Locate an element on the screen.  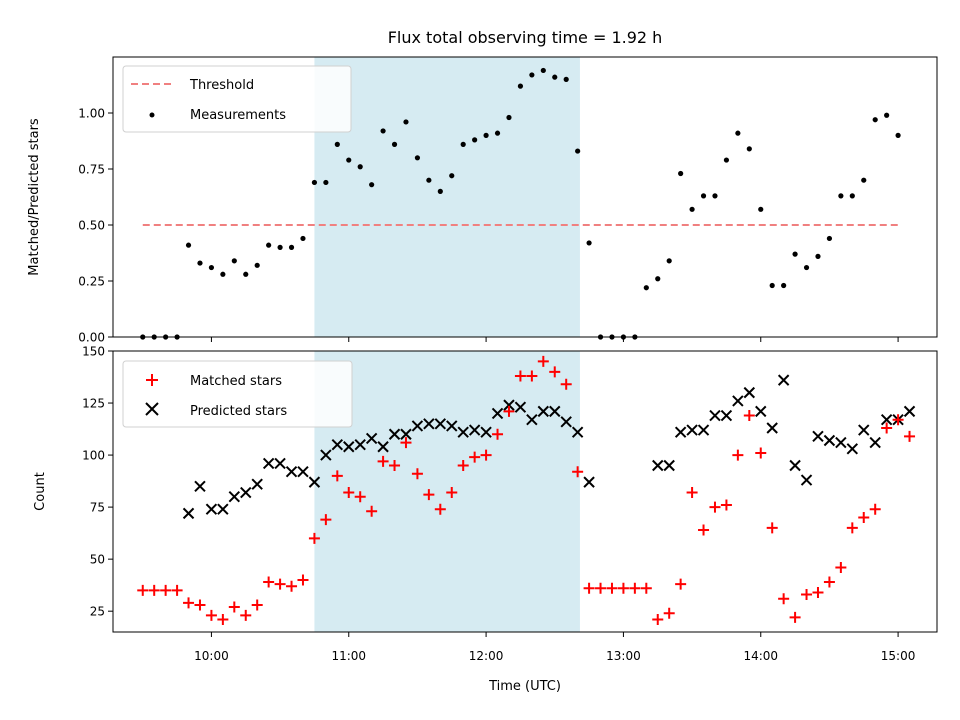
ratio-y-ticks: 0.00 0.25 0.50 0.75 1.00 is located at coordinates (95, 226).